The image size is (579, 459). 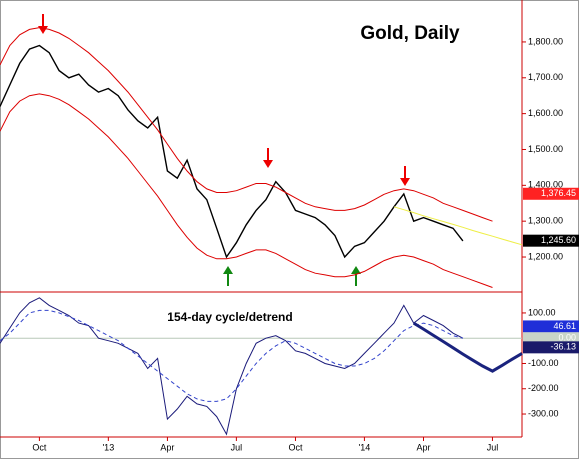 What do you see at coordinates (545, 113) in the screenshot?
I see `y-tick-label: 1,600.00` at bounding box center [545, 113].